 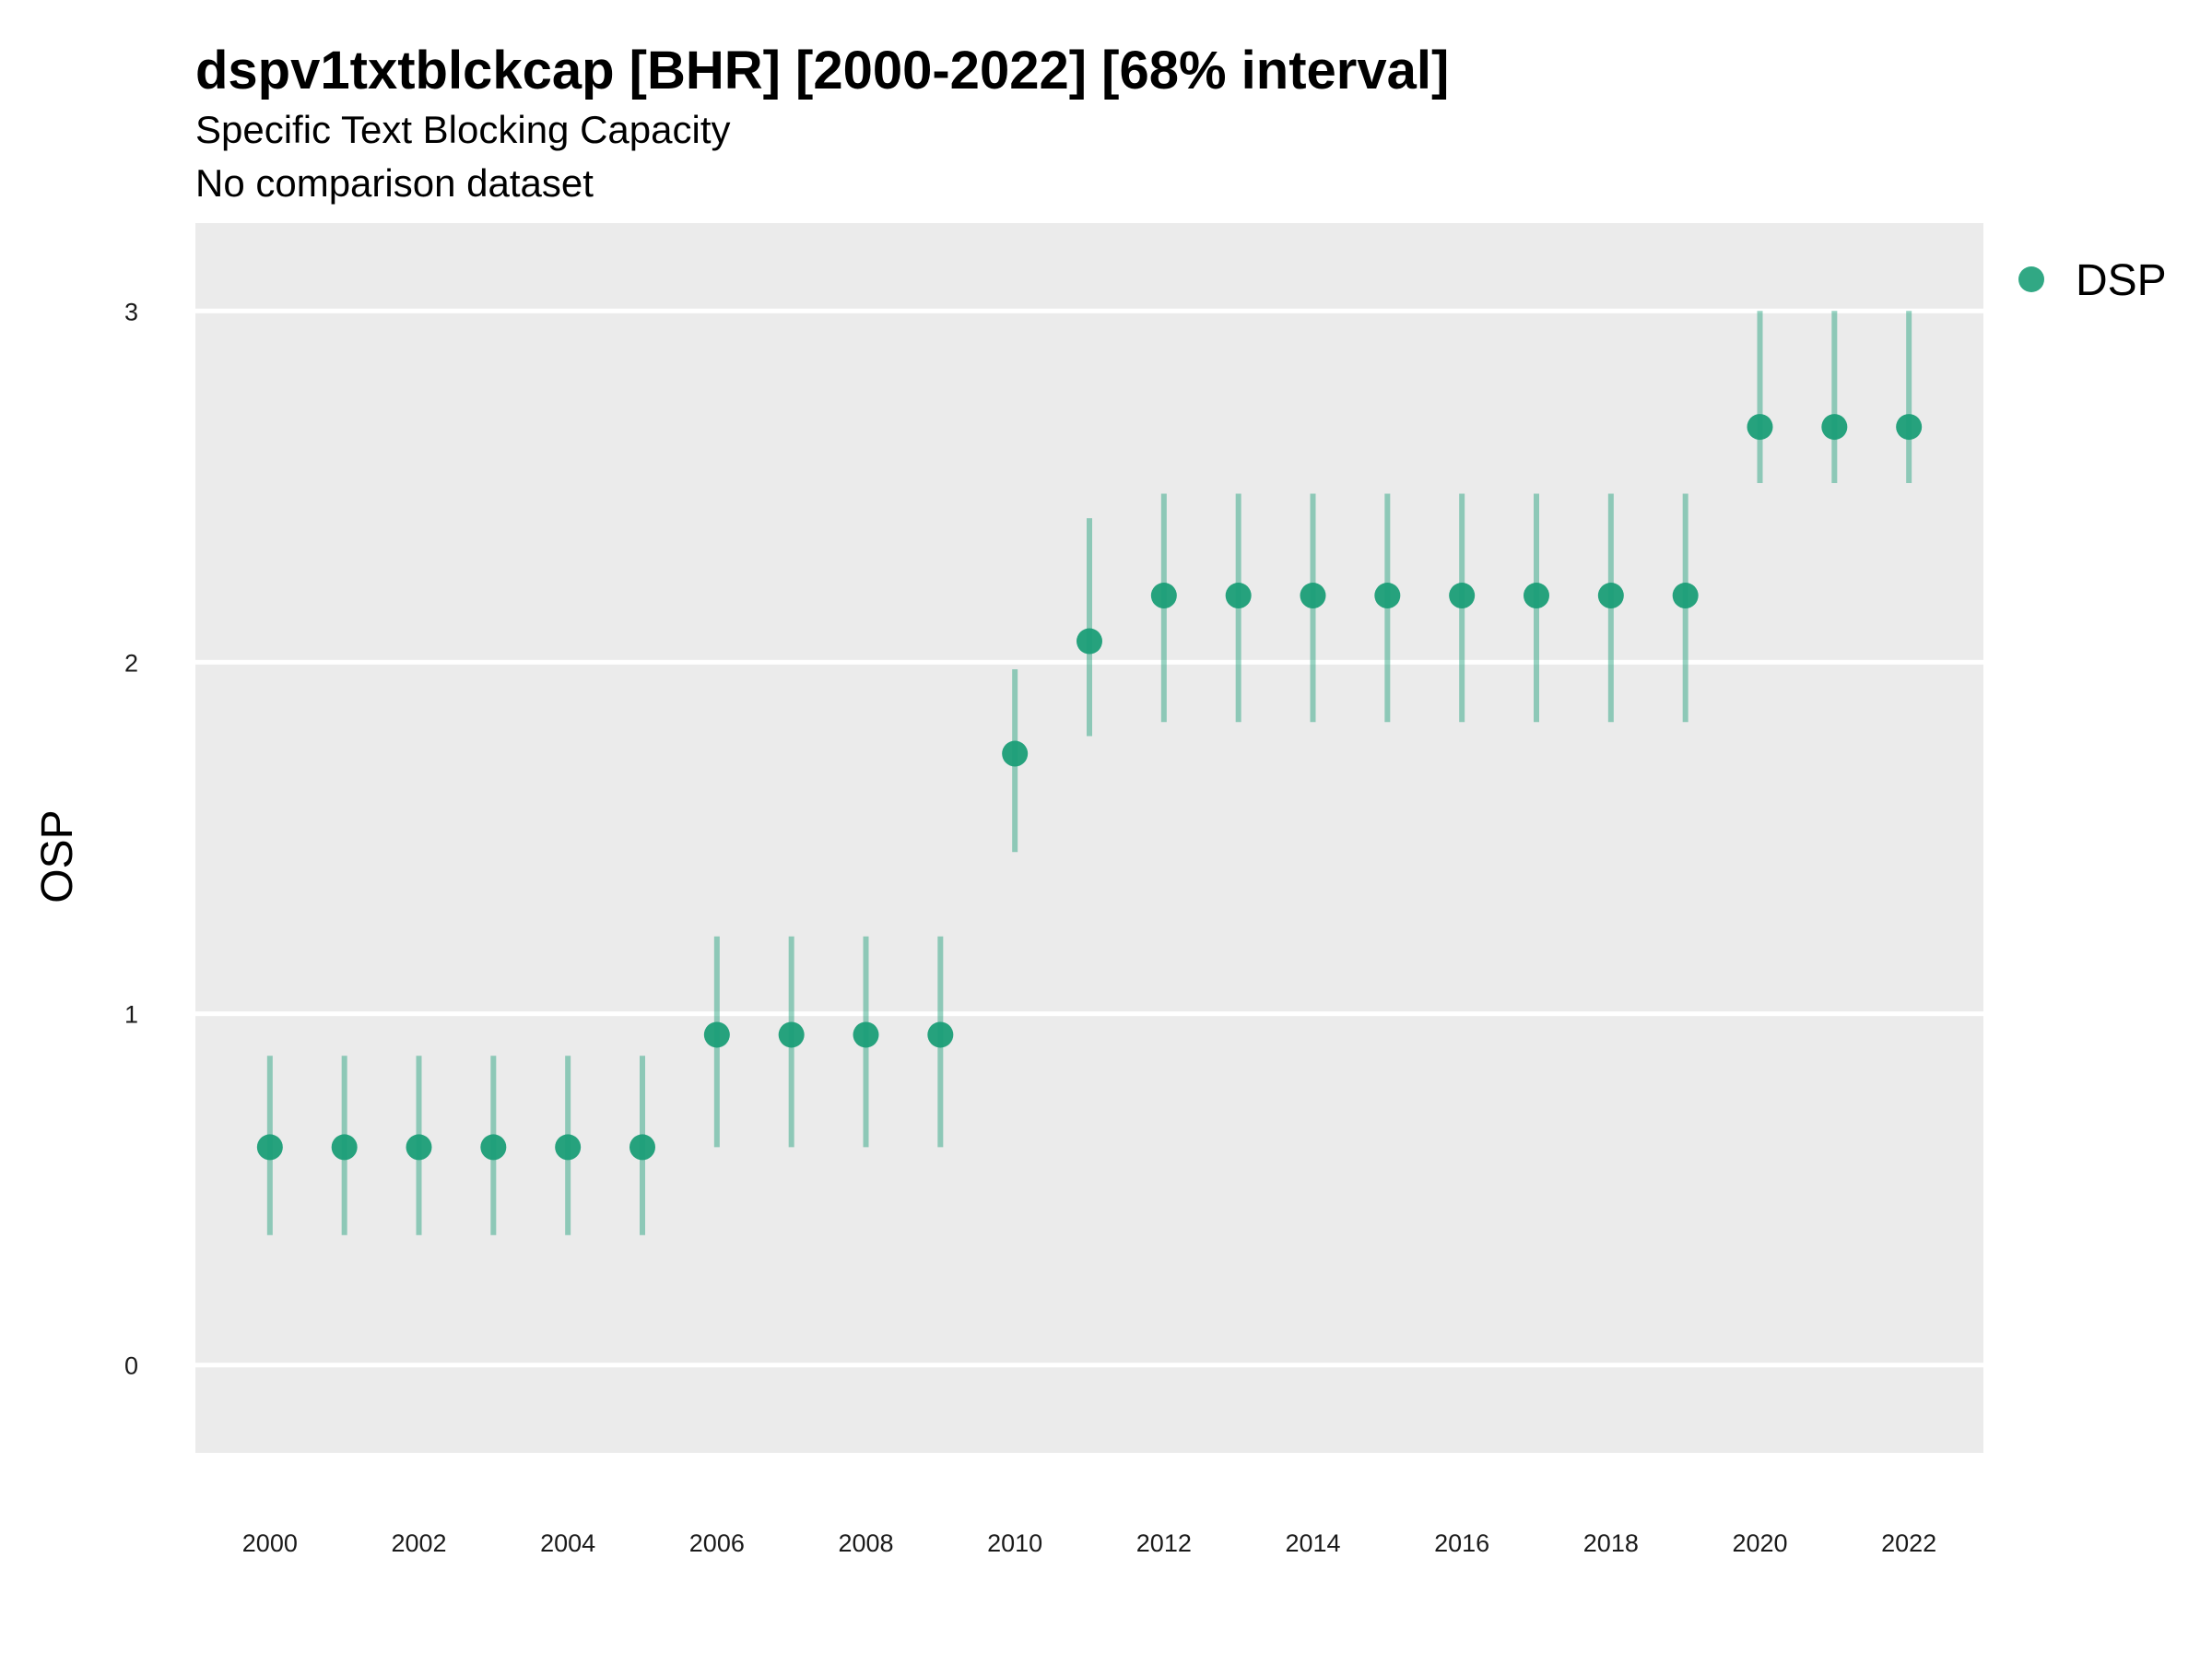 I want to click on y-tick-label-1: 1, so click(x=131, y=1015).